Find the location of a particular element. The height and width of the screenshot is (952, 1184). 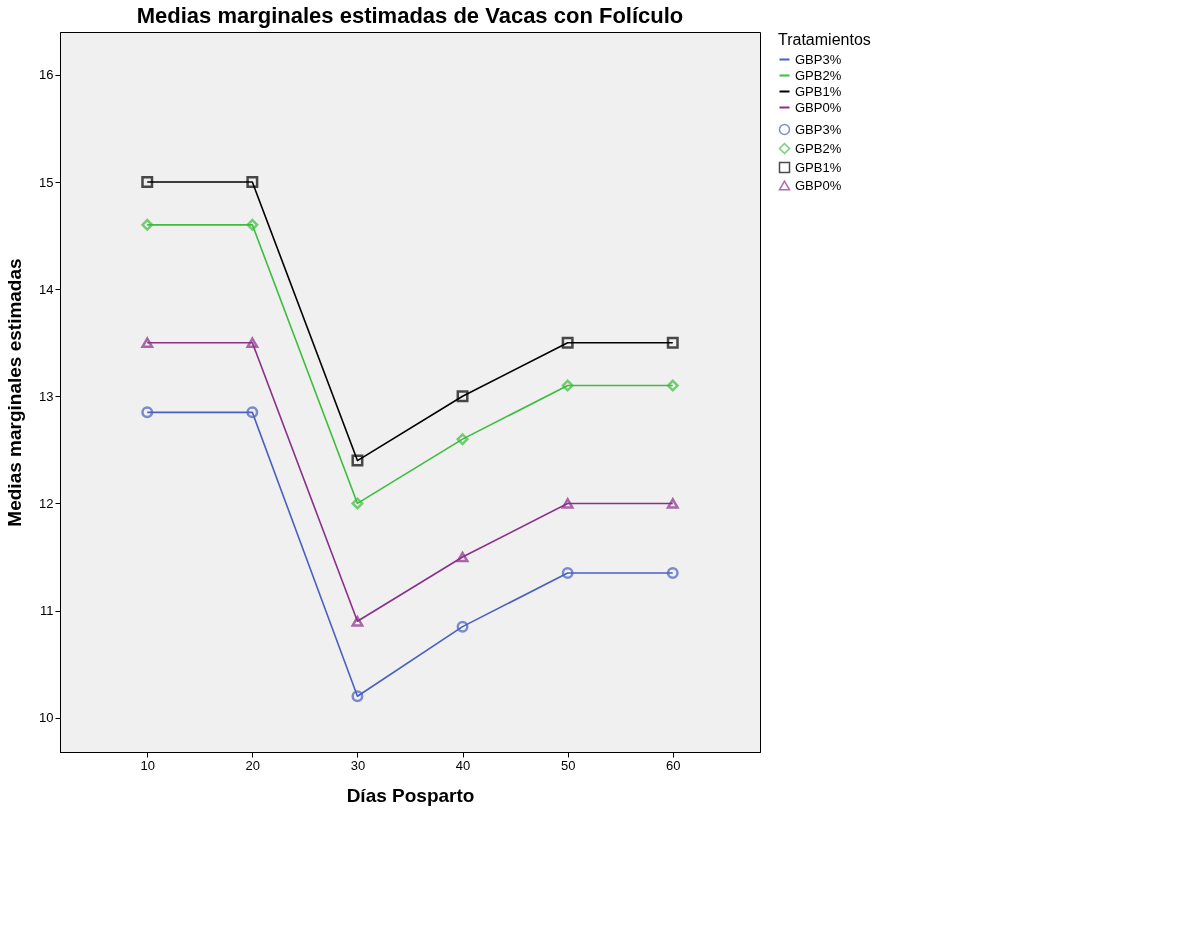

y-tick-label: 13 is located at coordinates (46, 396).